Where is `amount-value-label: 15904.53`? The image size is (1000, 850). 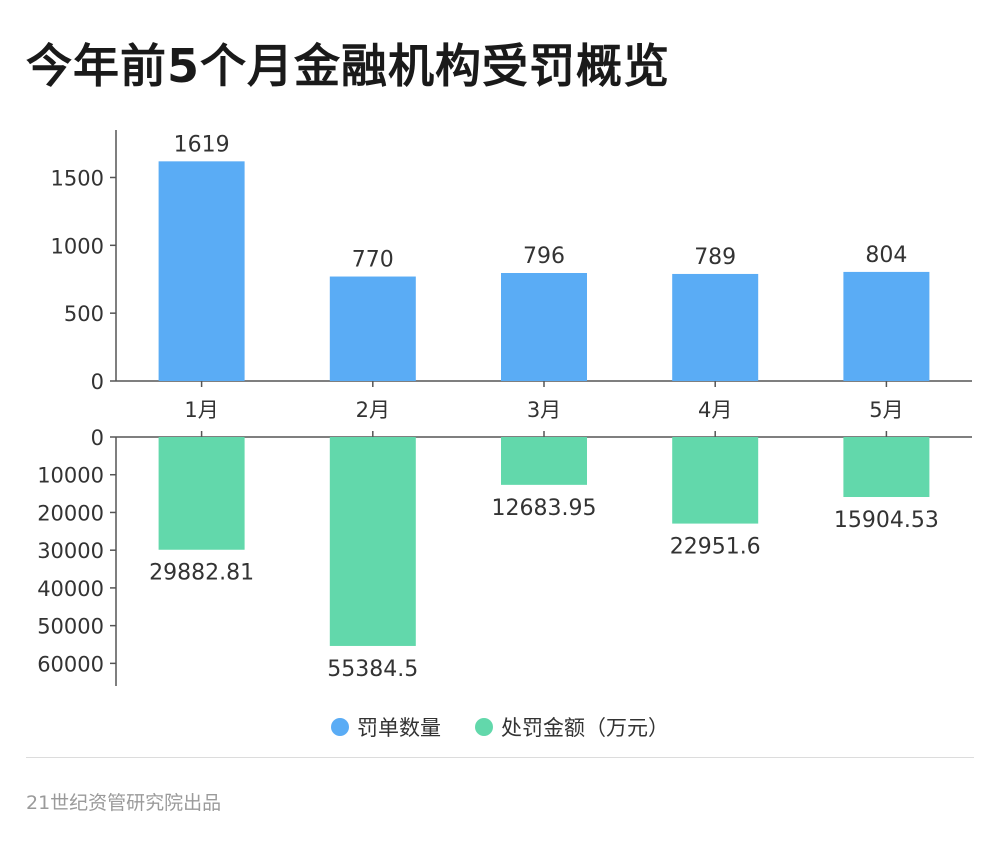 amount-value-label: 15904.53 is located at coordinates (886, 520).